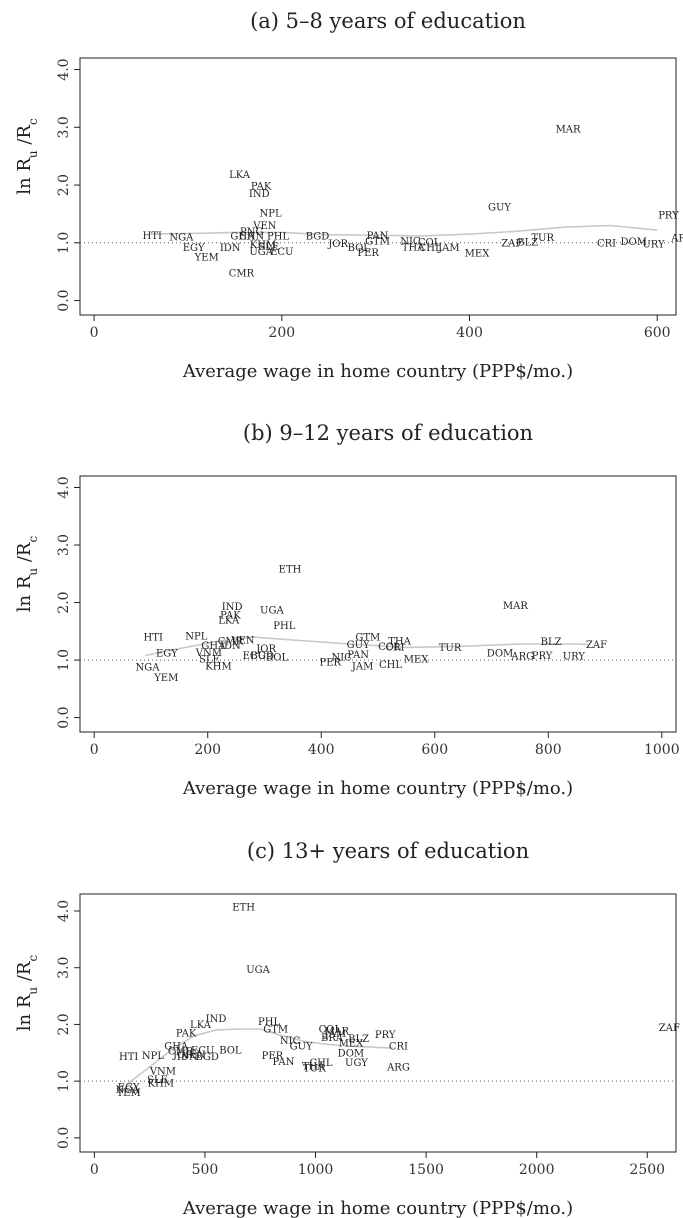 Image resolution: width=683 pixels, height=1218 pixels. I want to click on y-tick-label: 4.0, so click(64, 69).